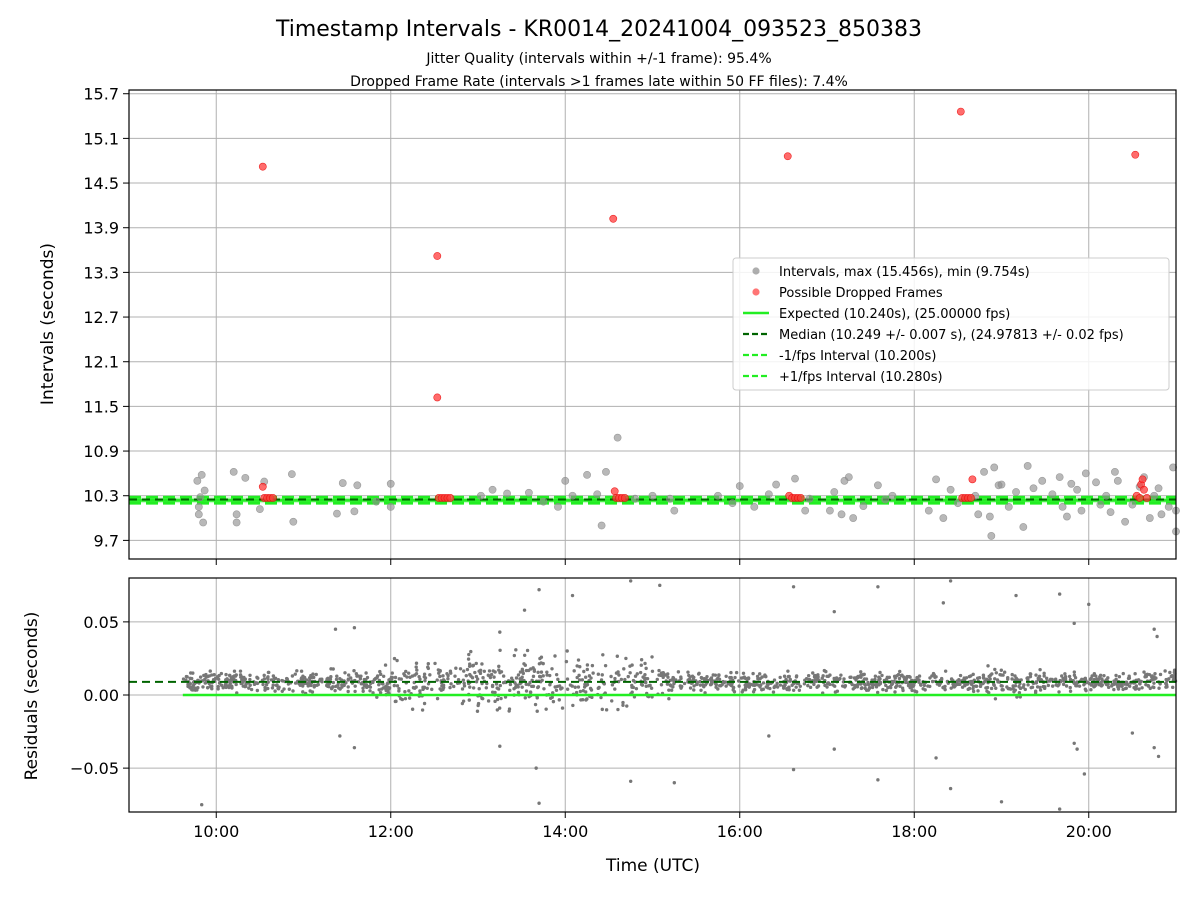 The image size is (1200, 900). I want to click on intervals-y-tick-label: 13.9, so click(101, 228).